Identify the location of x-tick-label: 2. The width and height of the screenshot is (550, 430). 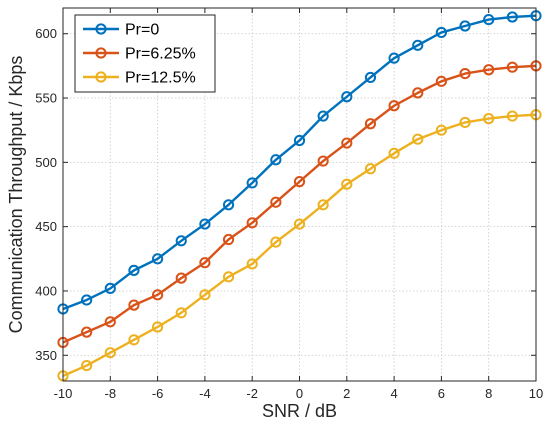
(346, 393).